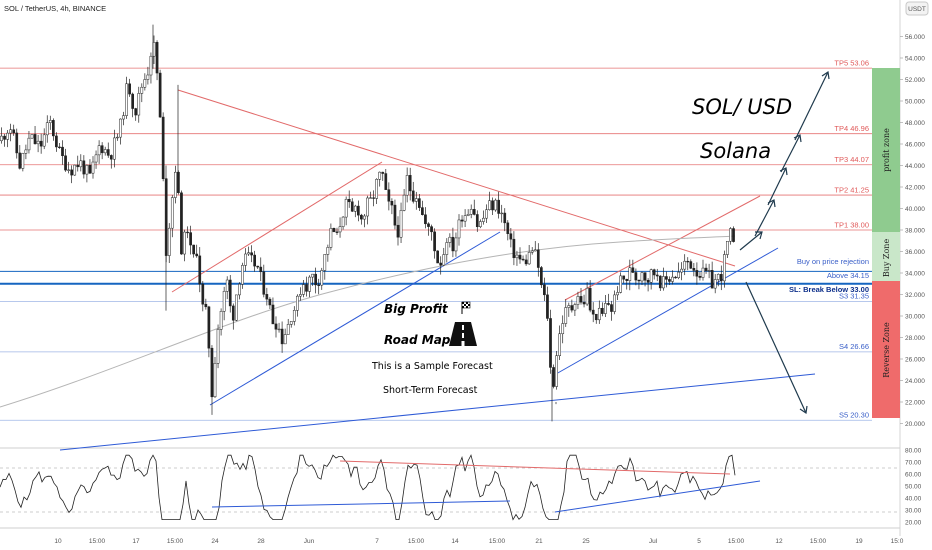 The width and height of the screenshot is (932, 550). What do you see at coordinates (917, 9) in the screenshot?
I see `currency-badge: USDT` at bounding box center [917, 9].